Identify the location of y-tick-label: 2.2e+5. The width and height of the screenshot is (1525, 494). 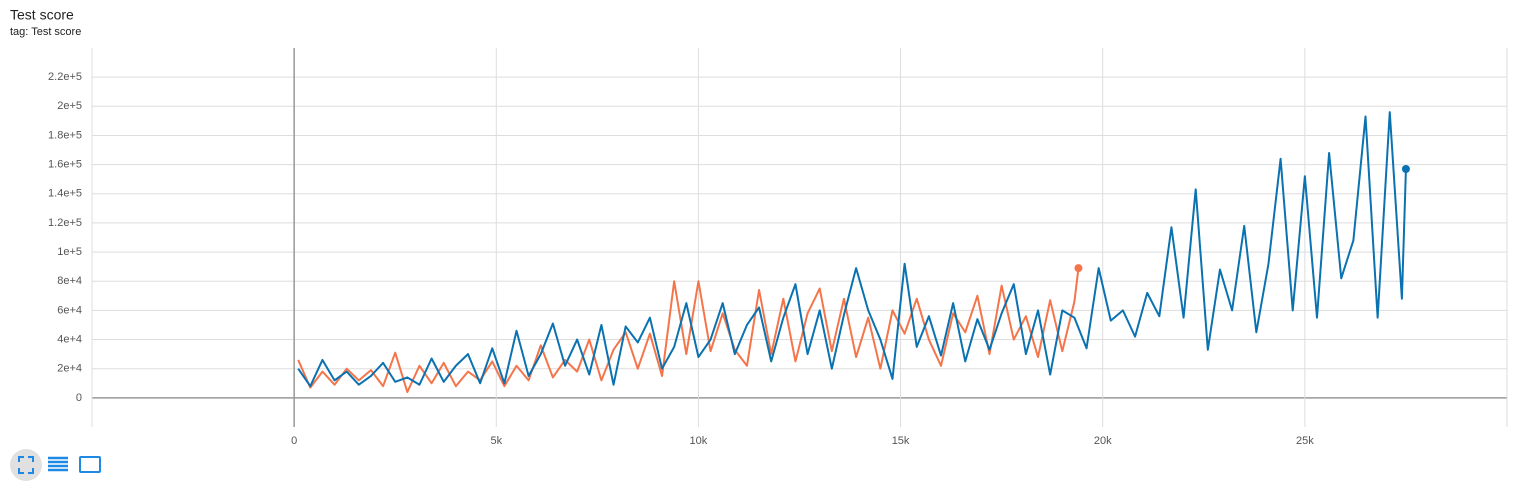
(65, 77).